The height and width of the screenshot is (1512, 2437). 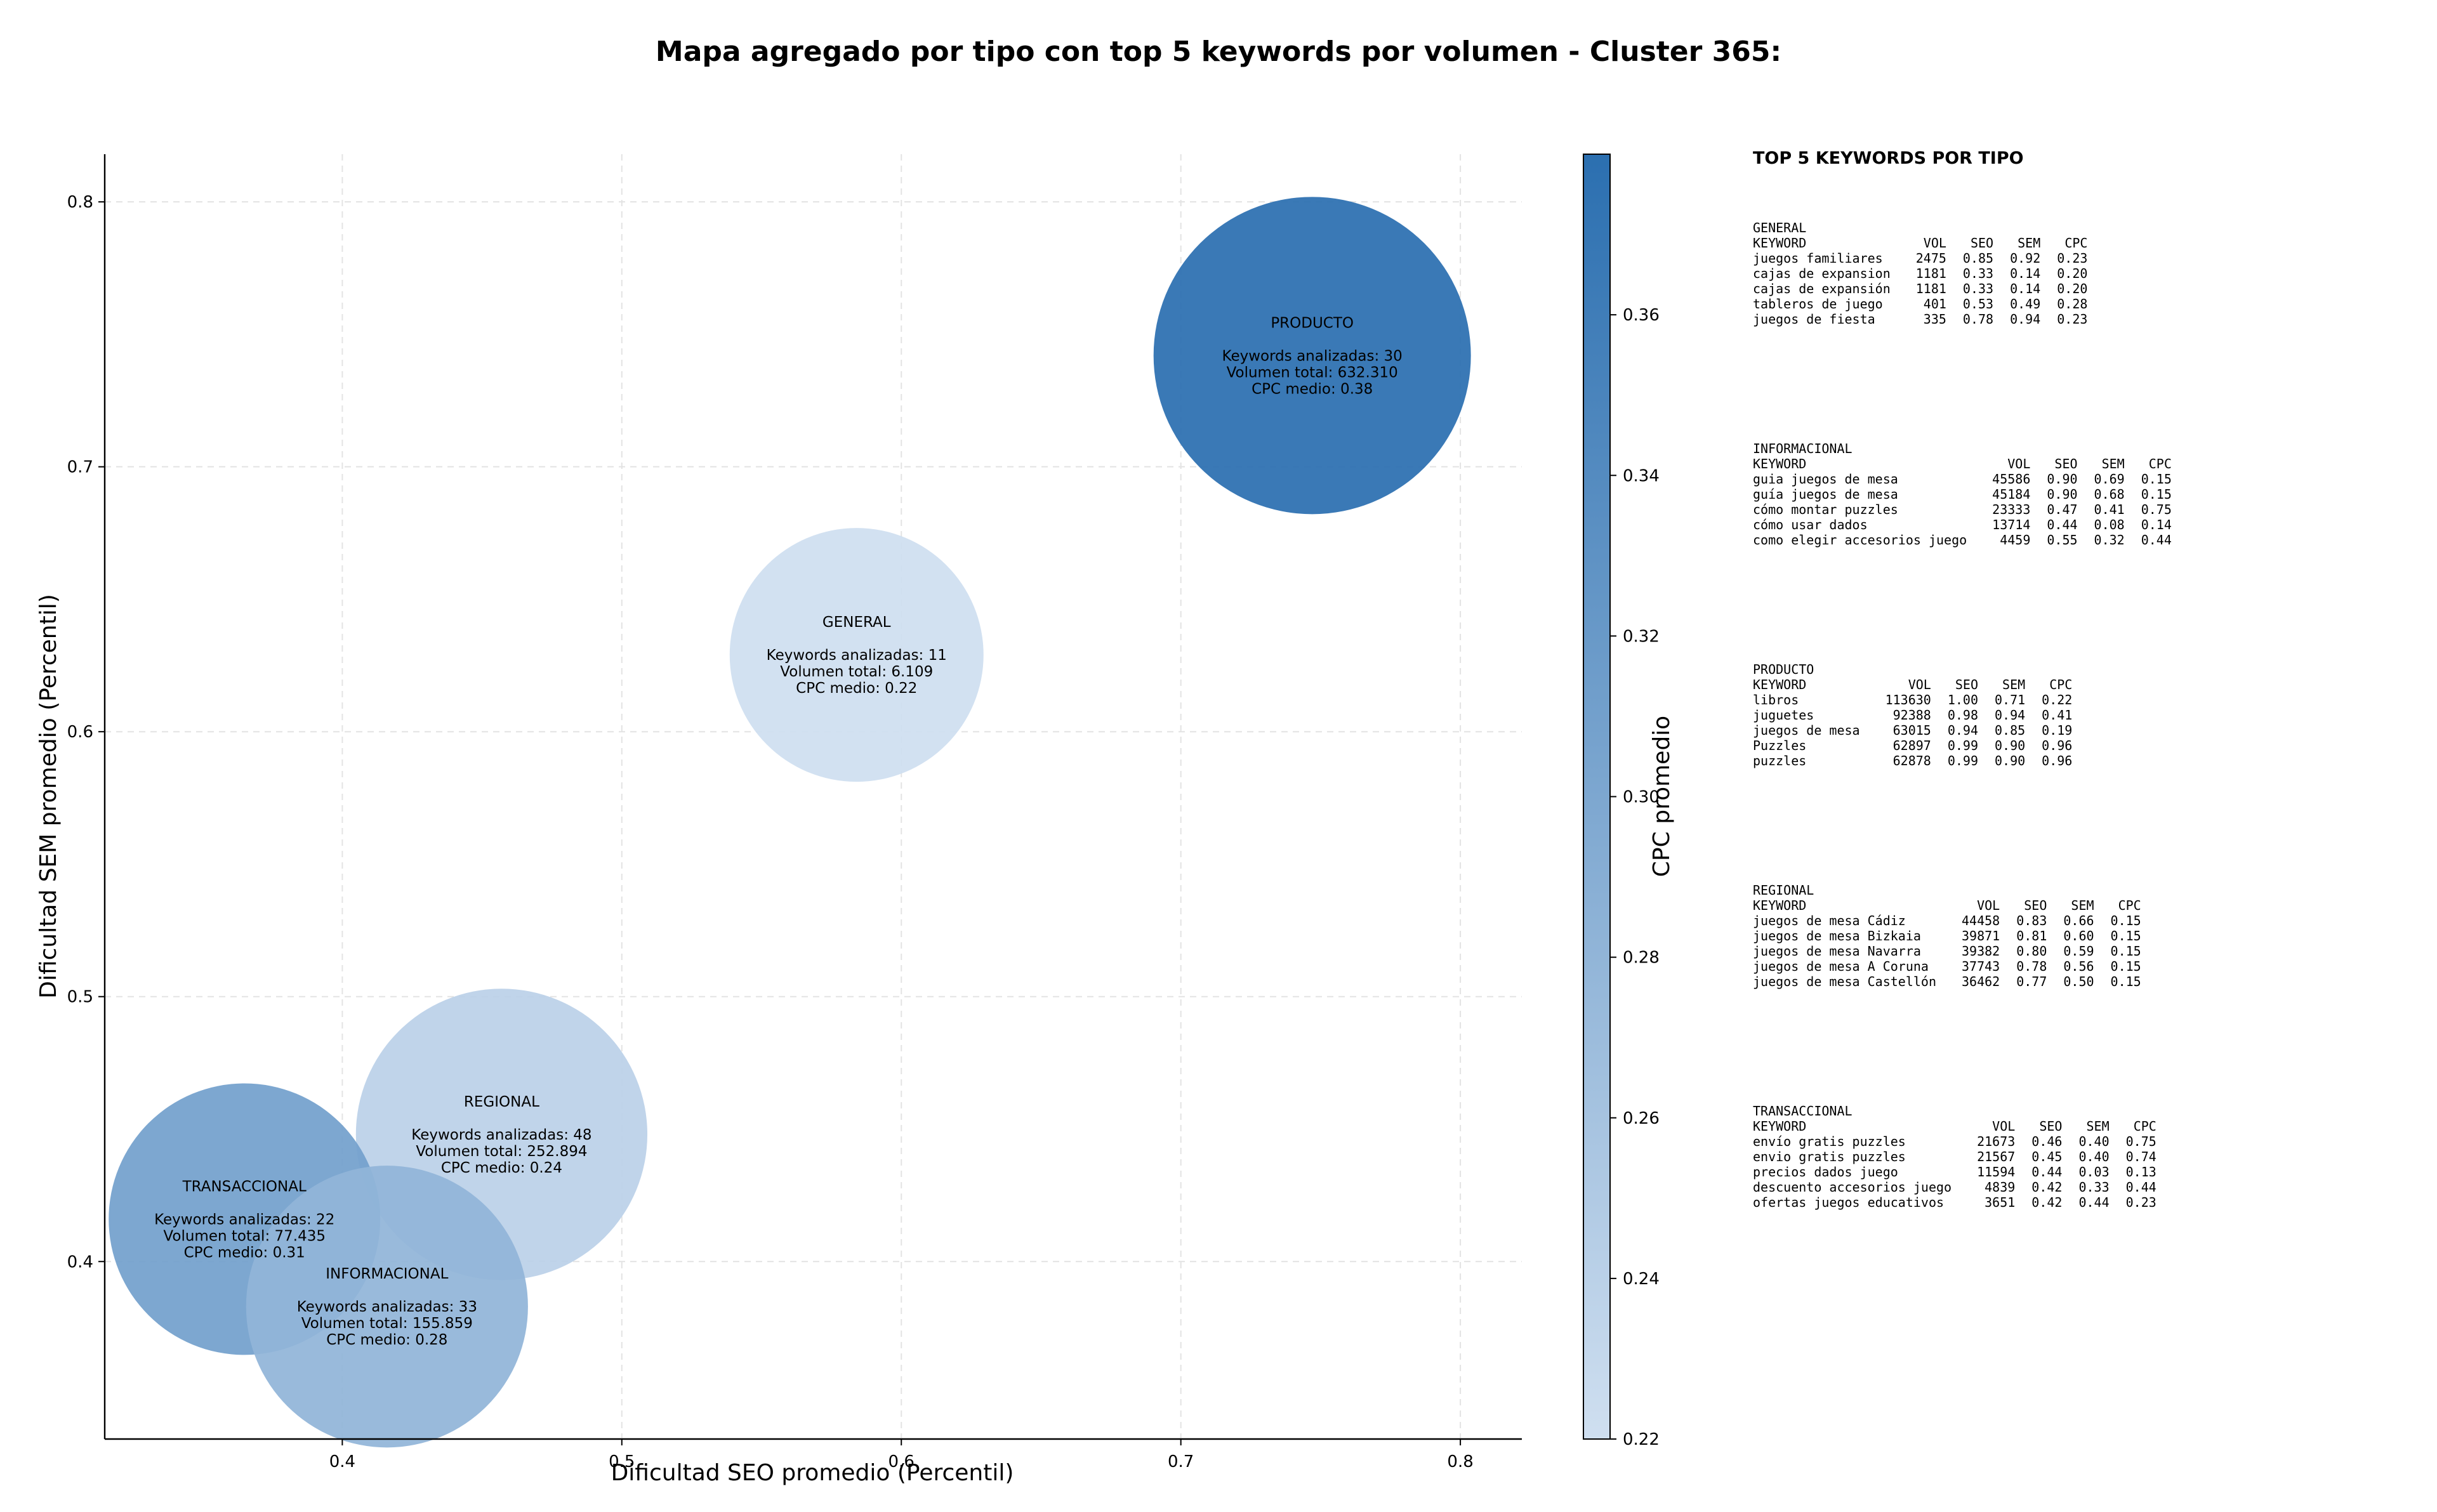 What do you see at coordinates (1962, 464) in the screenshot?
I see `table-header-row: KEYWORD VOL SEO SEM CPC` at bounding box center [1962, 464].